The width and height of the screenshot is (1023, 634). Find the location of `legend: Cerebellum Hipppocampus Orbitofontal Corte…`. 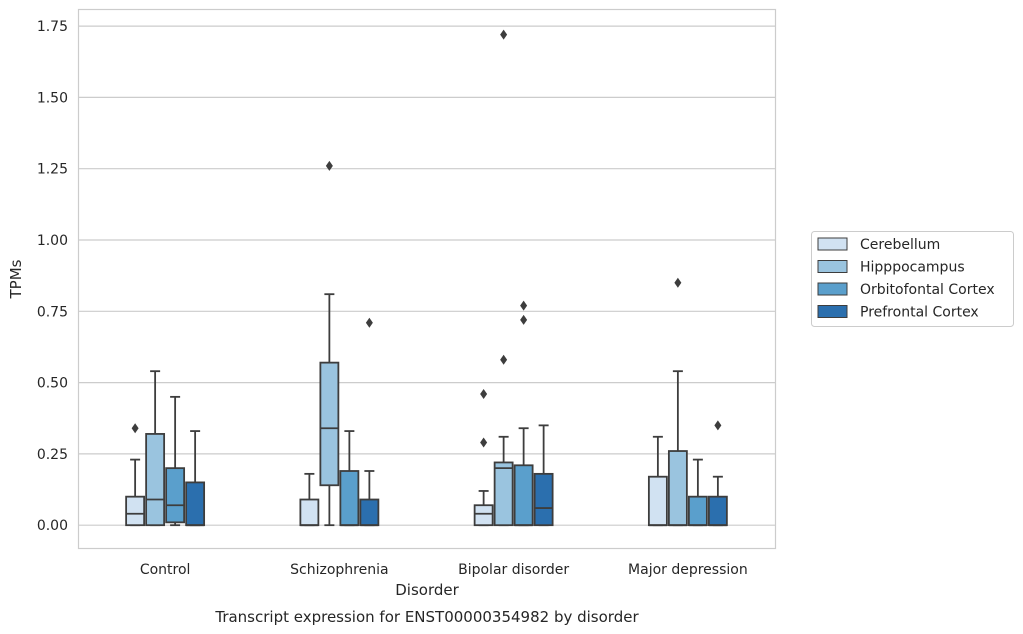

legend: Cerebellum Hipppocampus Orbitofontal Corte… is located at coordinates (912, 279).